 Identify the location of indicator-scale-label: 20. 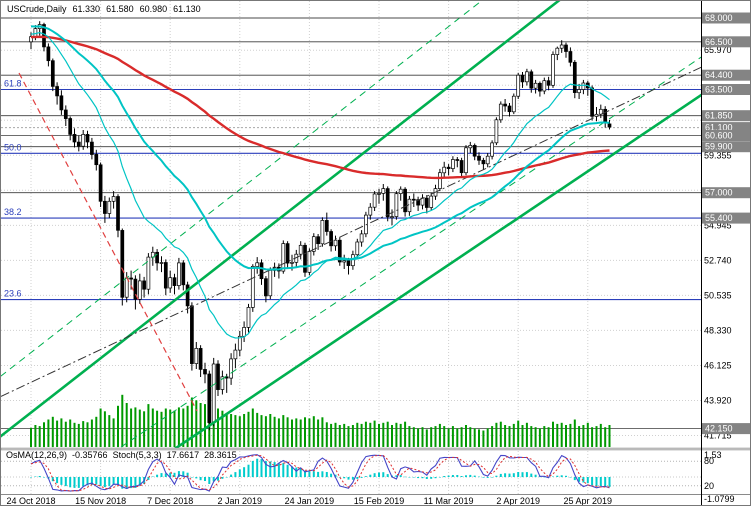
(709, 486).